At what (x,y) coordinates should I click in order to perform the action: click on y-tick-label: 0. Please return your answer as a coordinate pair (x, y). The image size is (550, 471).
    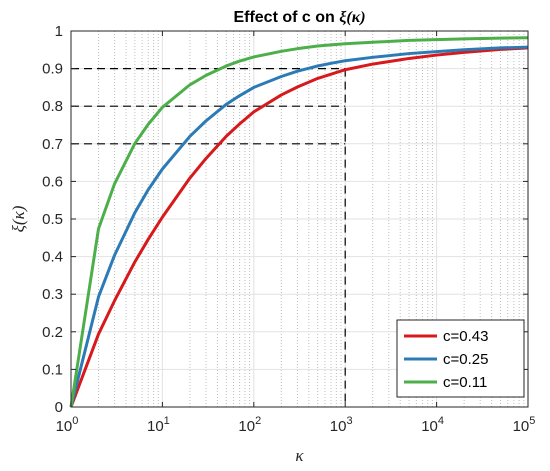
    Looking at the image, I should click on (59, 407).